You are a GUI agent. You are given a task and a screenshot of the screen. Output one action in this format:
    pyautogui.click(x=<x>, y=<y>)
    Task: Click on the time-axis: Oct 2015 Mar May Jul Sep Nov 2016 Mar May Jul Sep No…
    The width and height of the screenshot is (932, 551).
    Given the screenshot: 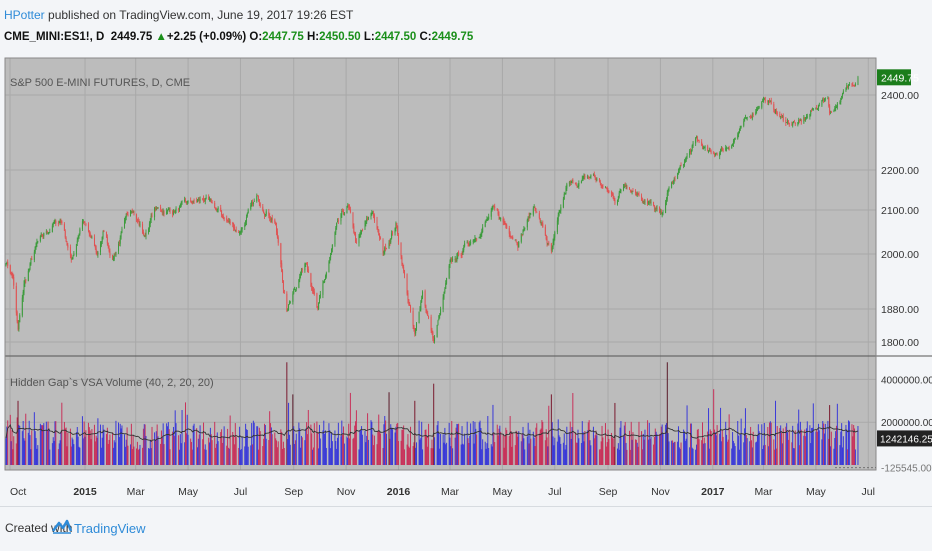 What is the action you would take?
    pyautogui.click(x=442, y=492)
    